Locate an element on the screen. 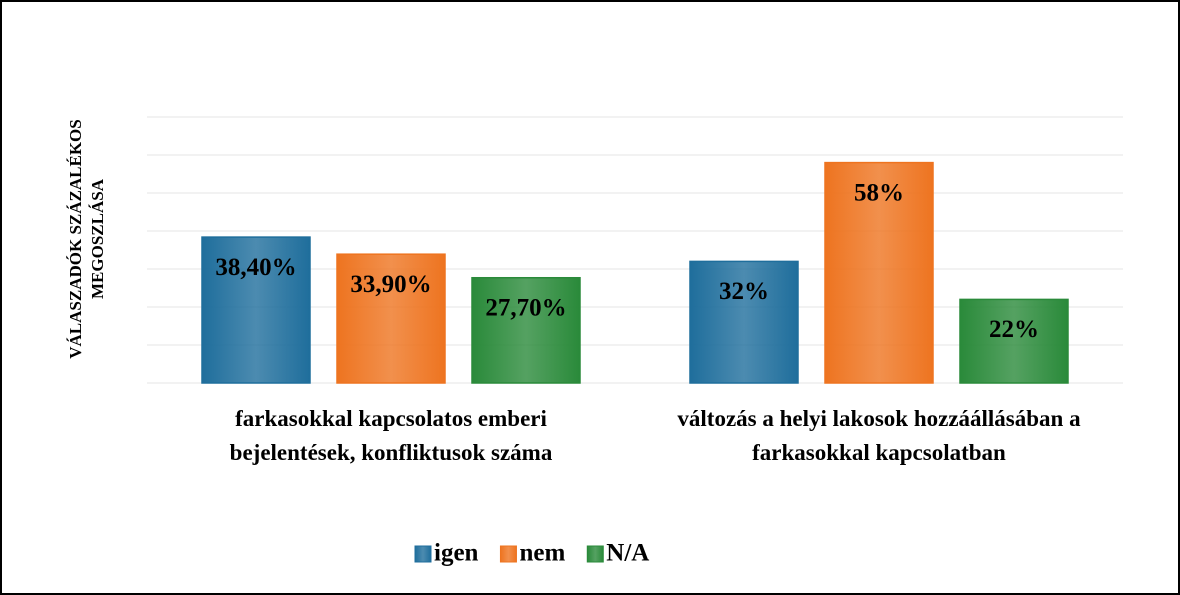  y-axis-label: VÁLASZADÓK SZÁZALÉKOS MEGOSZLÁSA is located at coordinates (86, 239).